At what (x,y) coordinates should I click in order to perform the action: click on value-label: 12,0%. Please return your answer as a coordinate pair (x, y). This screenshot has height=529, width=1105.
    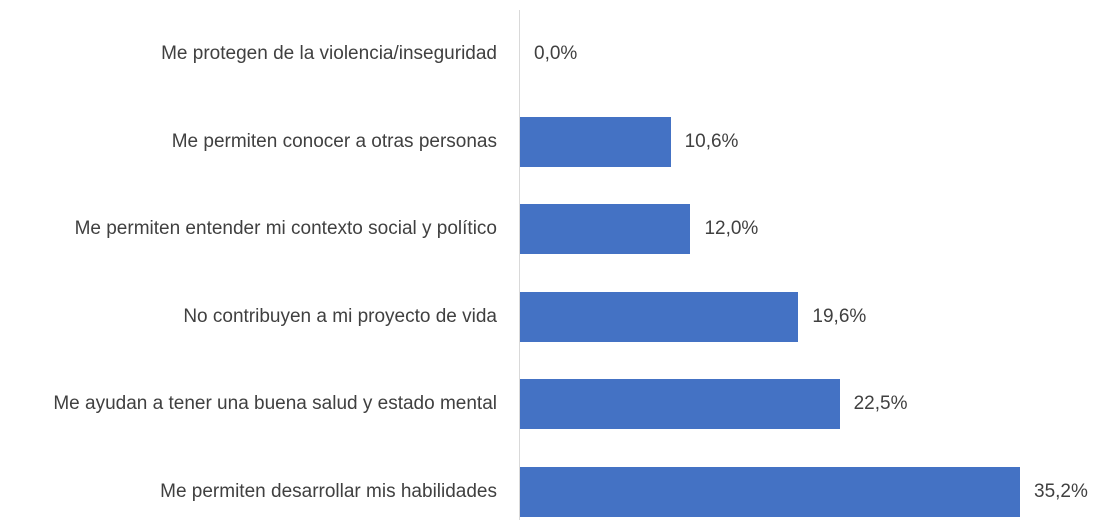
    Looking at the image, I should click on (731, 229).